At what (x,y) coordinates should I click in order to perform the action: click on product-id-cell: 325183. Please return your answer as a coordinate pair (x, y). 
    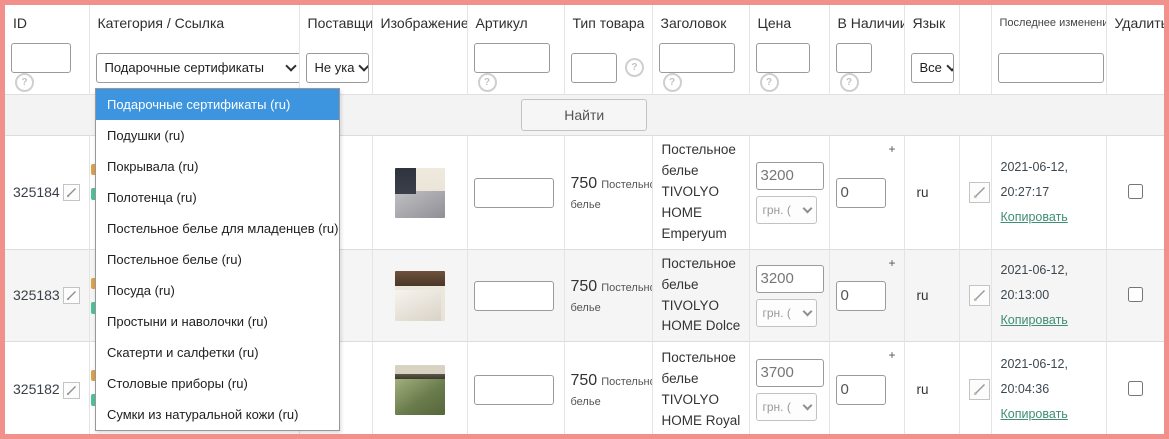
    Looking at the image, I should click on (47, 295).